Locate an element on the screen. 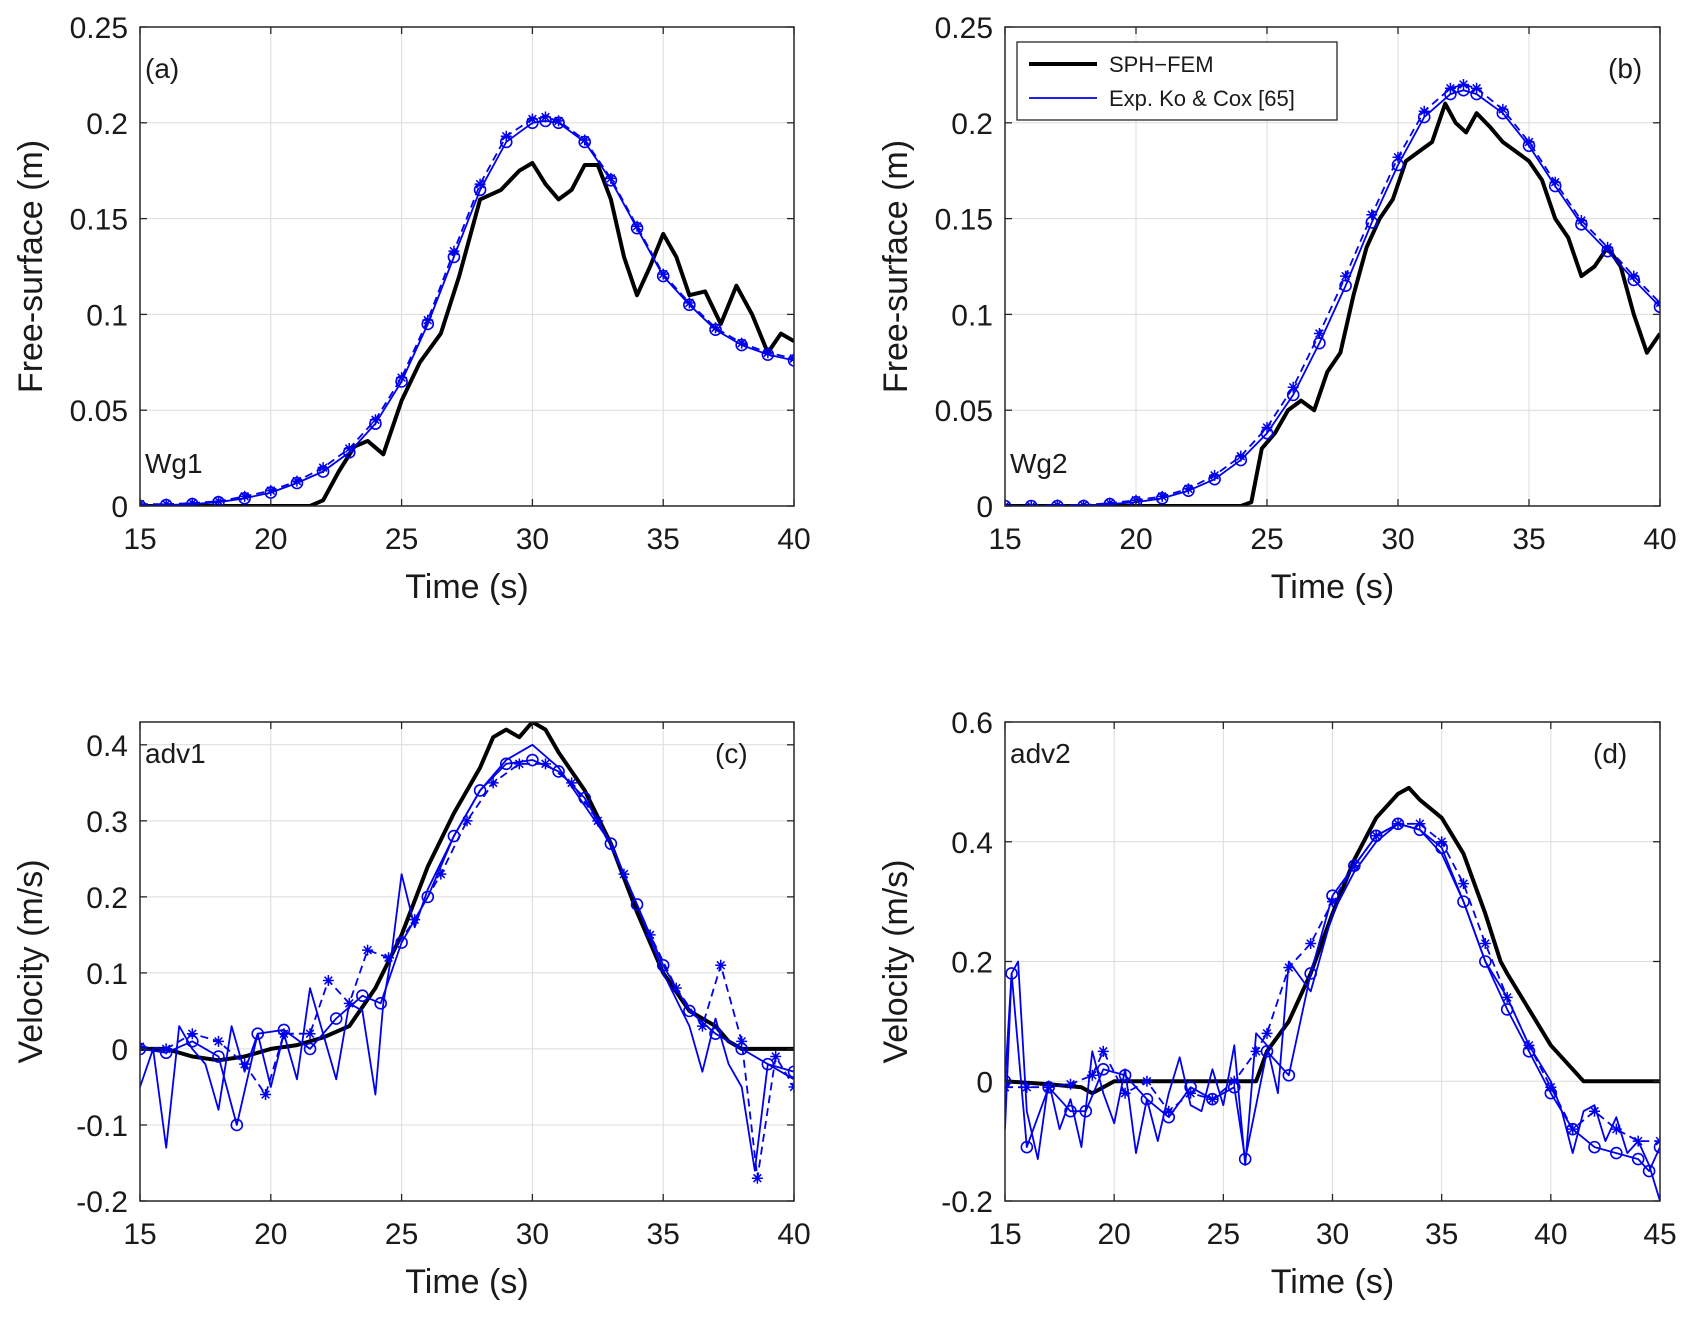 Image resolution: width=1687 pixels, height=1341 pixels. legend-box is located at coordinates (1177, 81).